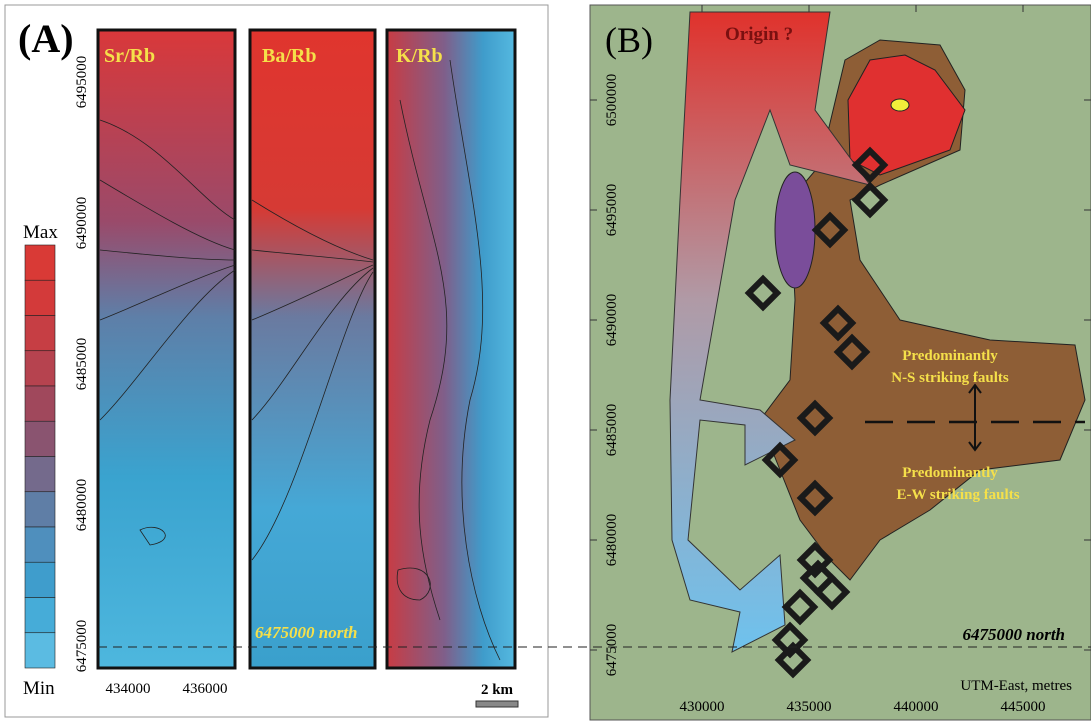 The width and height of the screenshot is (1091, 724). I want to click on core-center, so click(900, 105).